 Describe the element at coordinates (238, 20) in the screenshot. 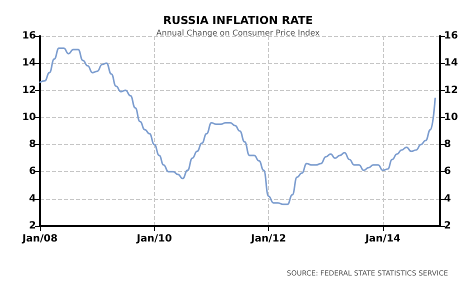

I see `chart-title: RUSSIA INFLATION RATE` at that location.